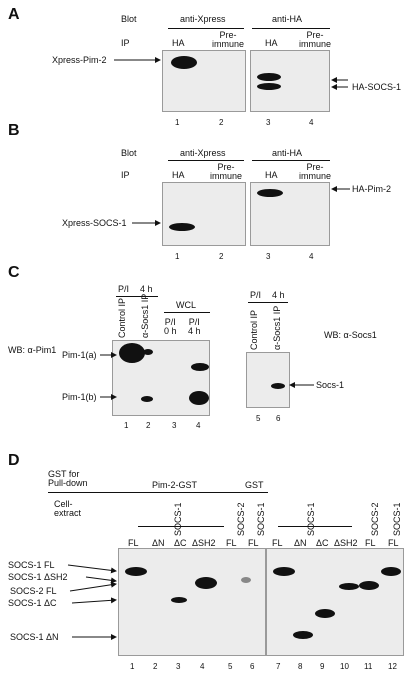 The image size is (409, 680). I want to click on panel-d-band-lane4-socs1-dsh2, so click(206, 583).